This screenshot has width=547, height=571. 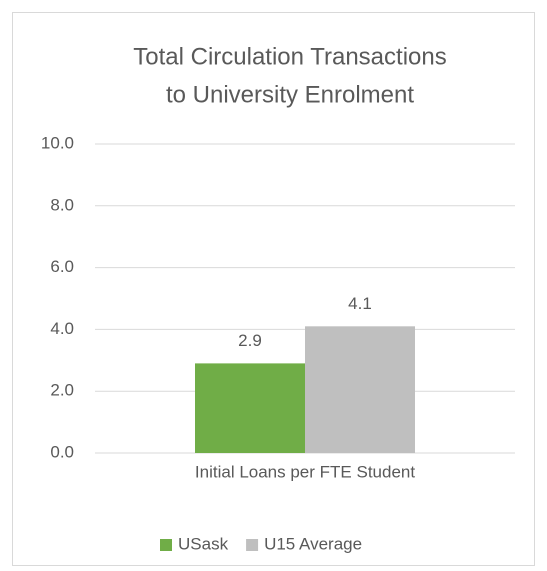 I want to click on y-tick-label: 10.0, so click(x=57, y=142).